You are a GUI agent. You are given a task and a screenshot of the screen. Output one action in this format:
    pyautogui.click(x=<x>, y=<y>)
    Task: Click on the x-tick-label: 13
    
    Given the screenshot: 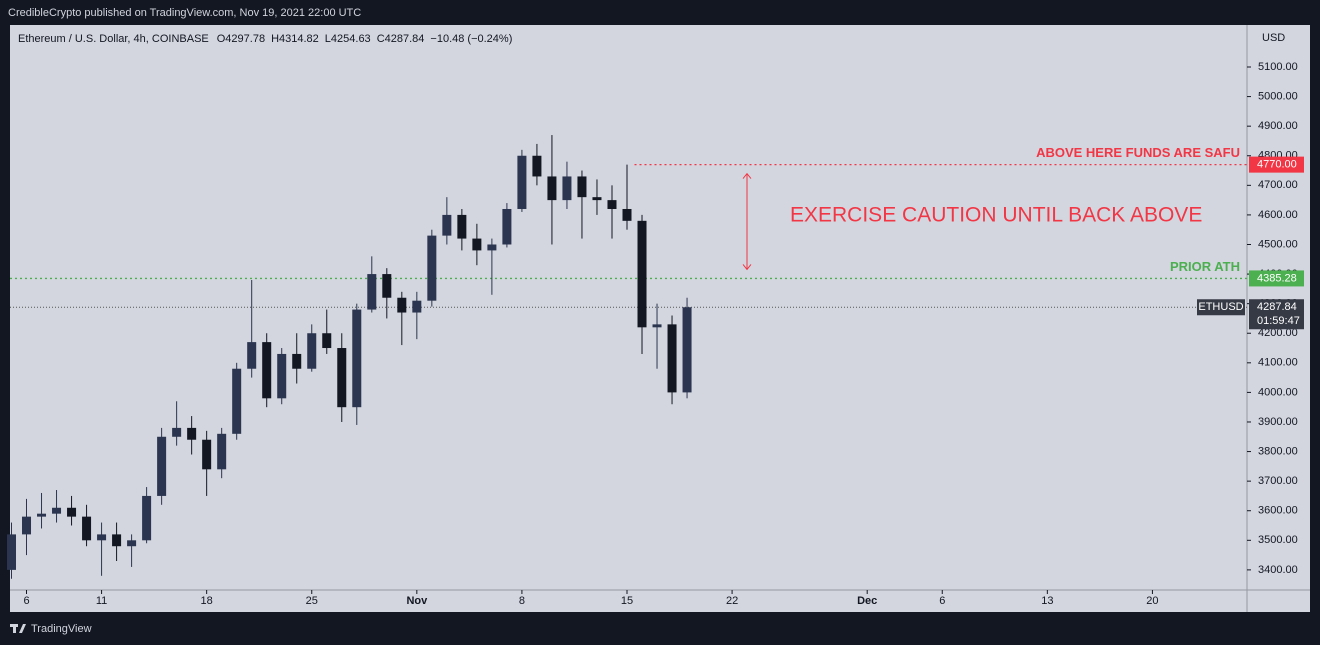 What is the action you would take?
    pyautogui.click(x=1047, y=601)
    